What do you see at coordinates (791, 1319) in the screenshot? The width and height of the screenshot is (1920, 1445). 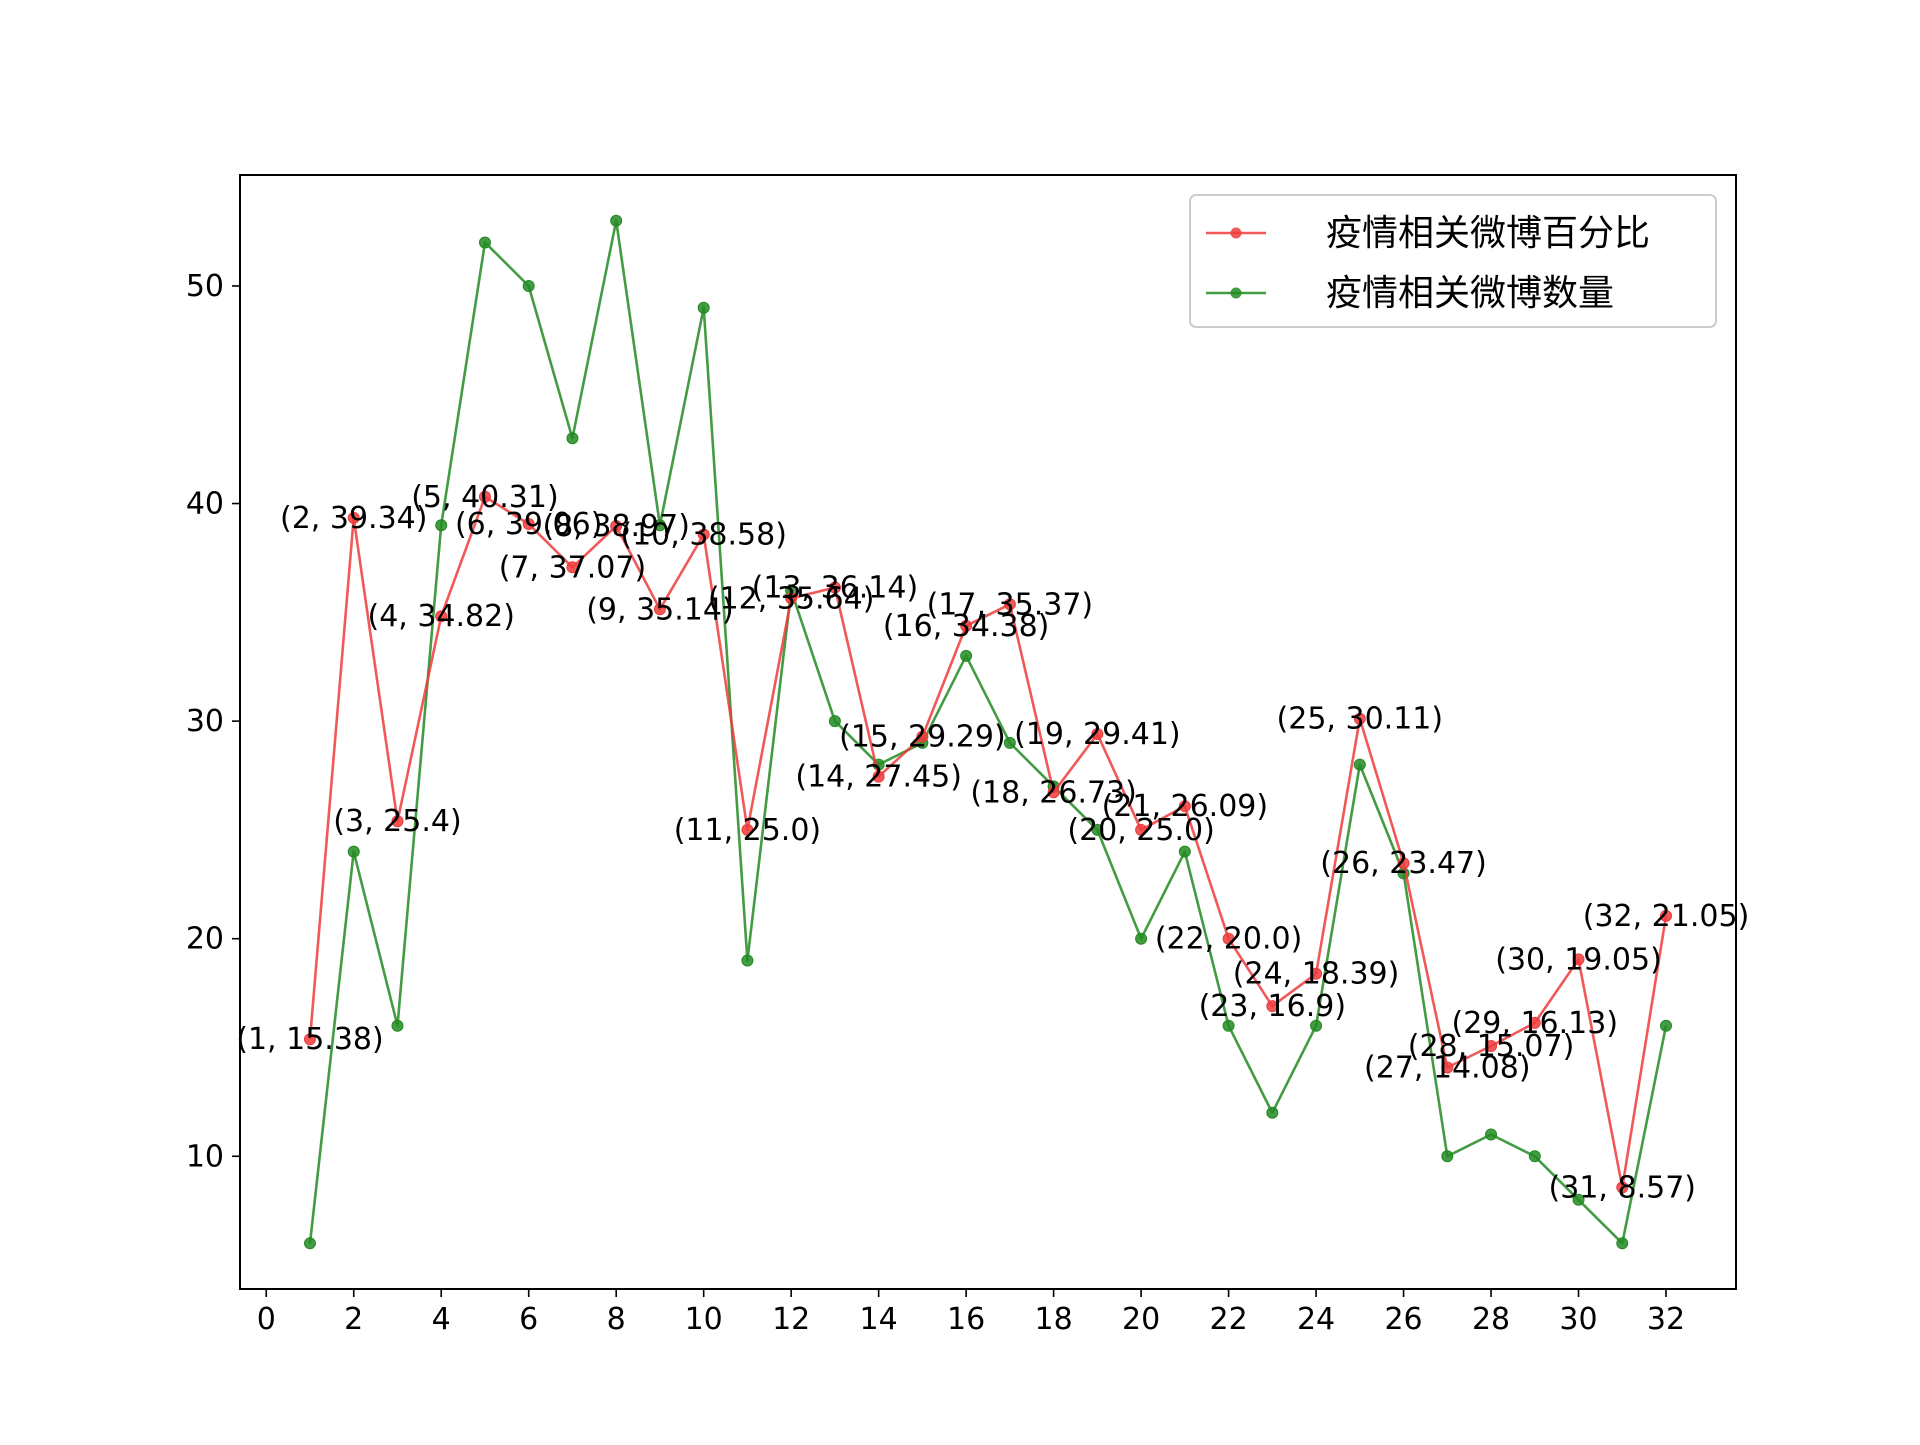 I see `x-tick-label: 12` at bounding box center [791, 1319].